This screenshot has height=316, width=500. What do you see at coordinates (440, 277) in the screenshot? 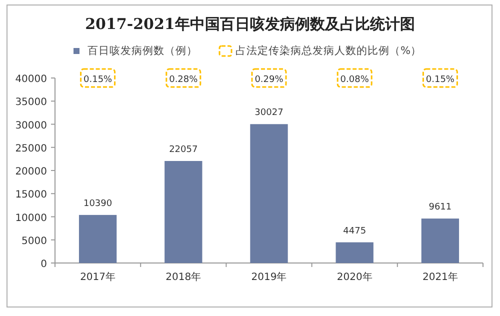
I see `x-tick-label: 2021年` at bounding box center [440, 277].